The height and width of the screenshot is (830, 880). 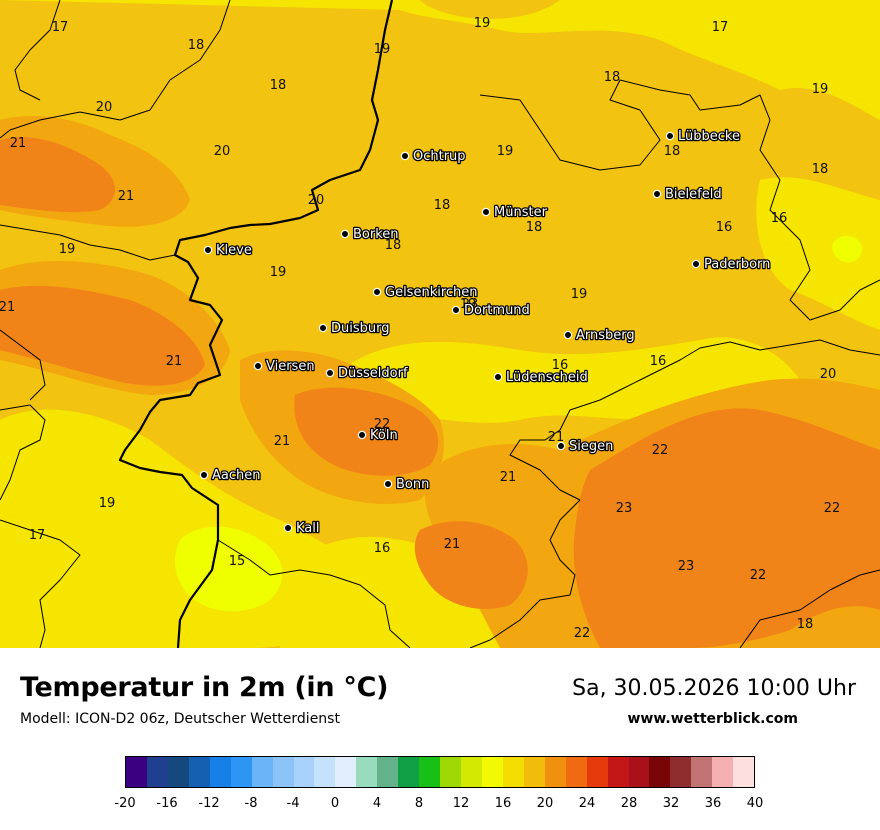 I want to click on city-gelsenkirchen: Gelsenkirchen, so click(x=425, y=292).